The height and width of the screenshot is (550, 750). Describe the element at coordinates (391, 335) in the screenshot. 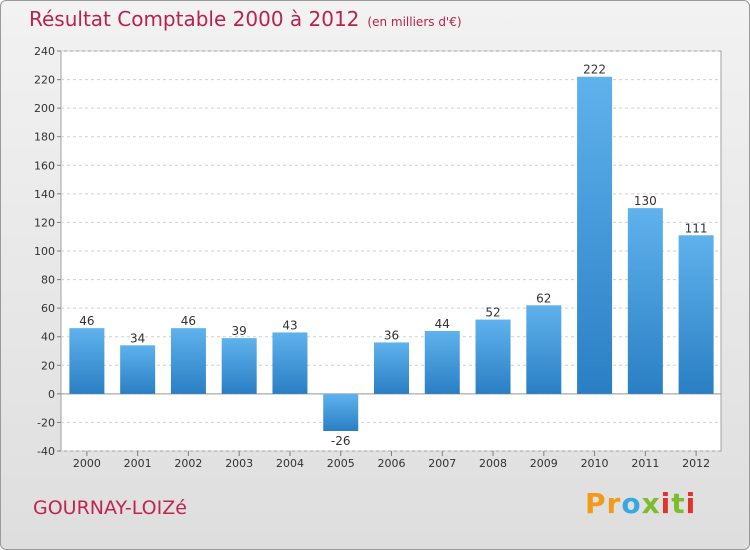

I see `data-label: 36` at that location.